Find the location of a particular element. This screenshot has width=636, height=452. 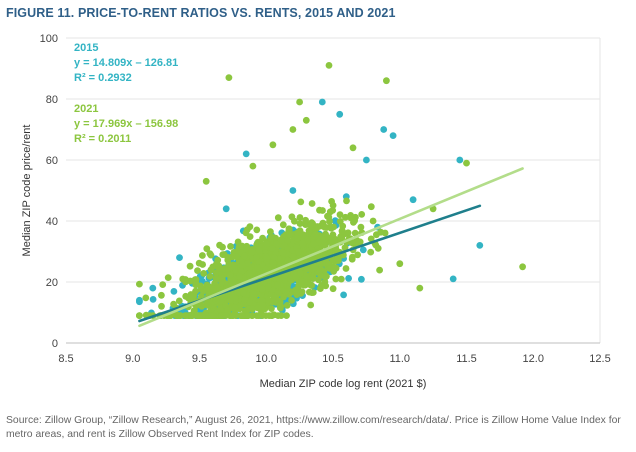

x-tick-label-9.0: 9.0 is located at coordinates (132, 359).